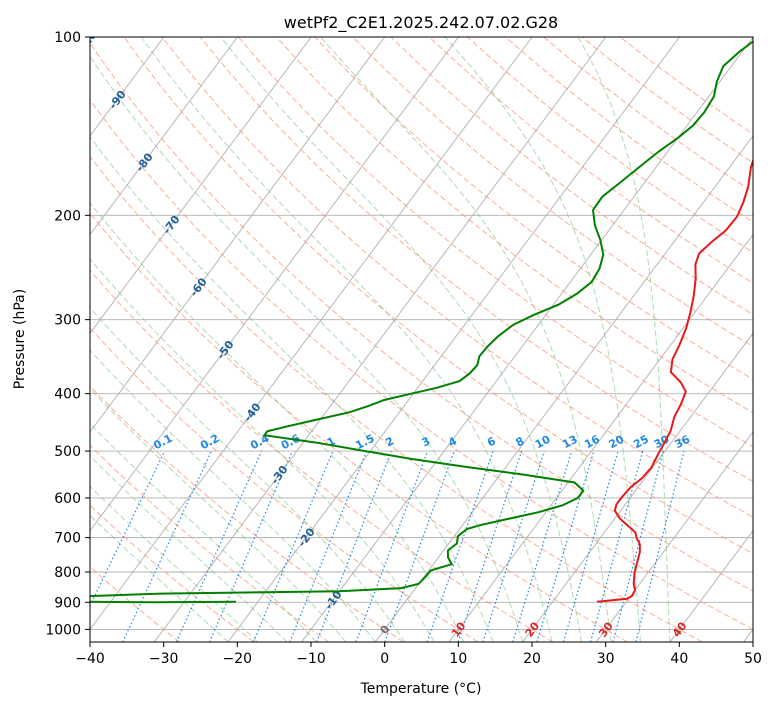  I want to click on chart-title: wetPf2_C2E1.2025.242.07.02.G28, so click(421, 23).